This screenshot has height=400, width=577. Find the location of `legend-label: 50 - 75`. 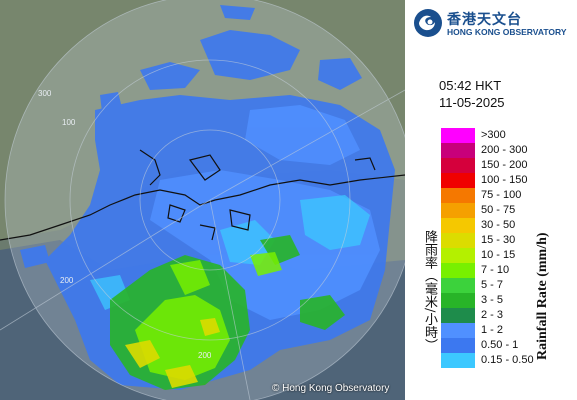

legend-label: 50 - 75 is located at coordinates (498, 210).